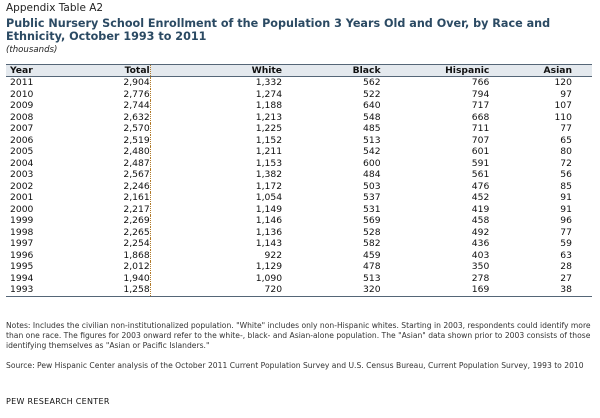  I want to click on cell-hispanic: 591, so click(480, 163).